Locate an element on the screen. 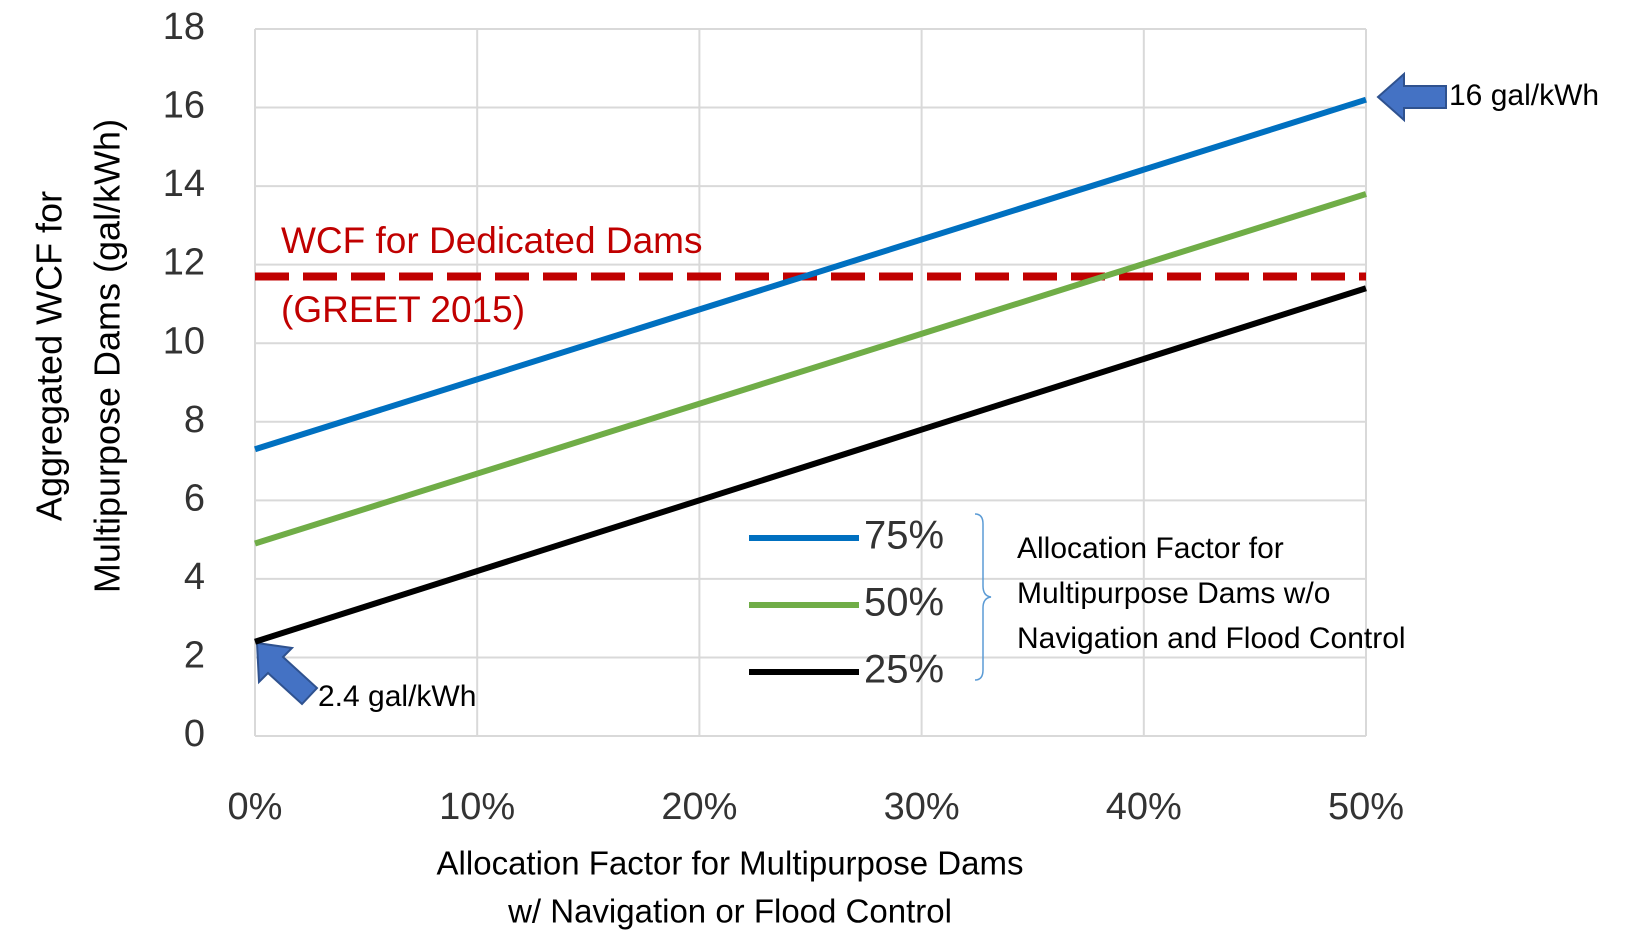 The height and width of the screenshot is (937, 1643). x-tick-label: 50% is located at coordinates (1366, 807).